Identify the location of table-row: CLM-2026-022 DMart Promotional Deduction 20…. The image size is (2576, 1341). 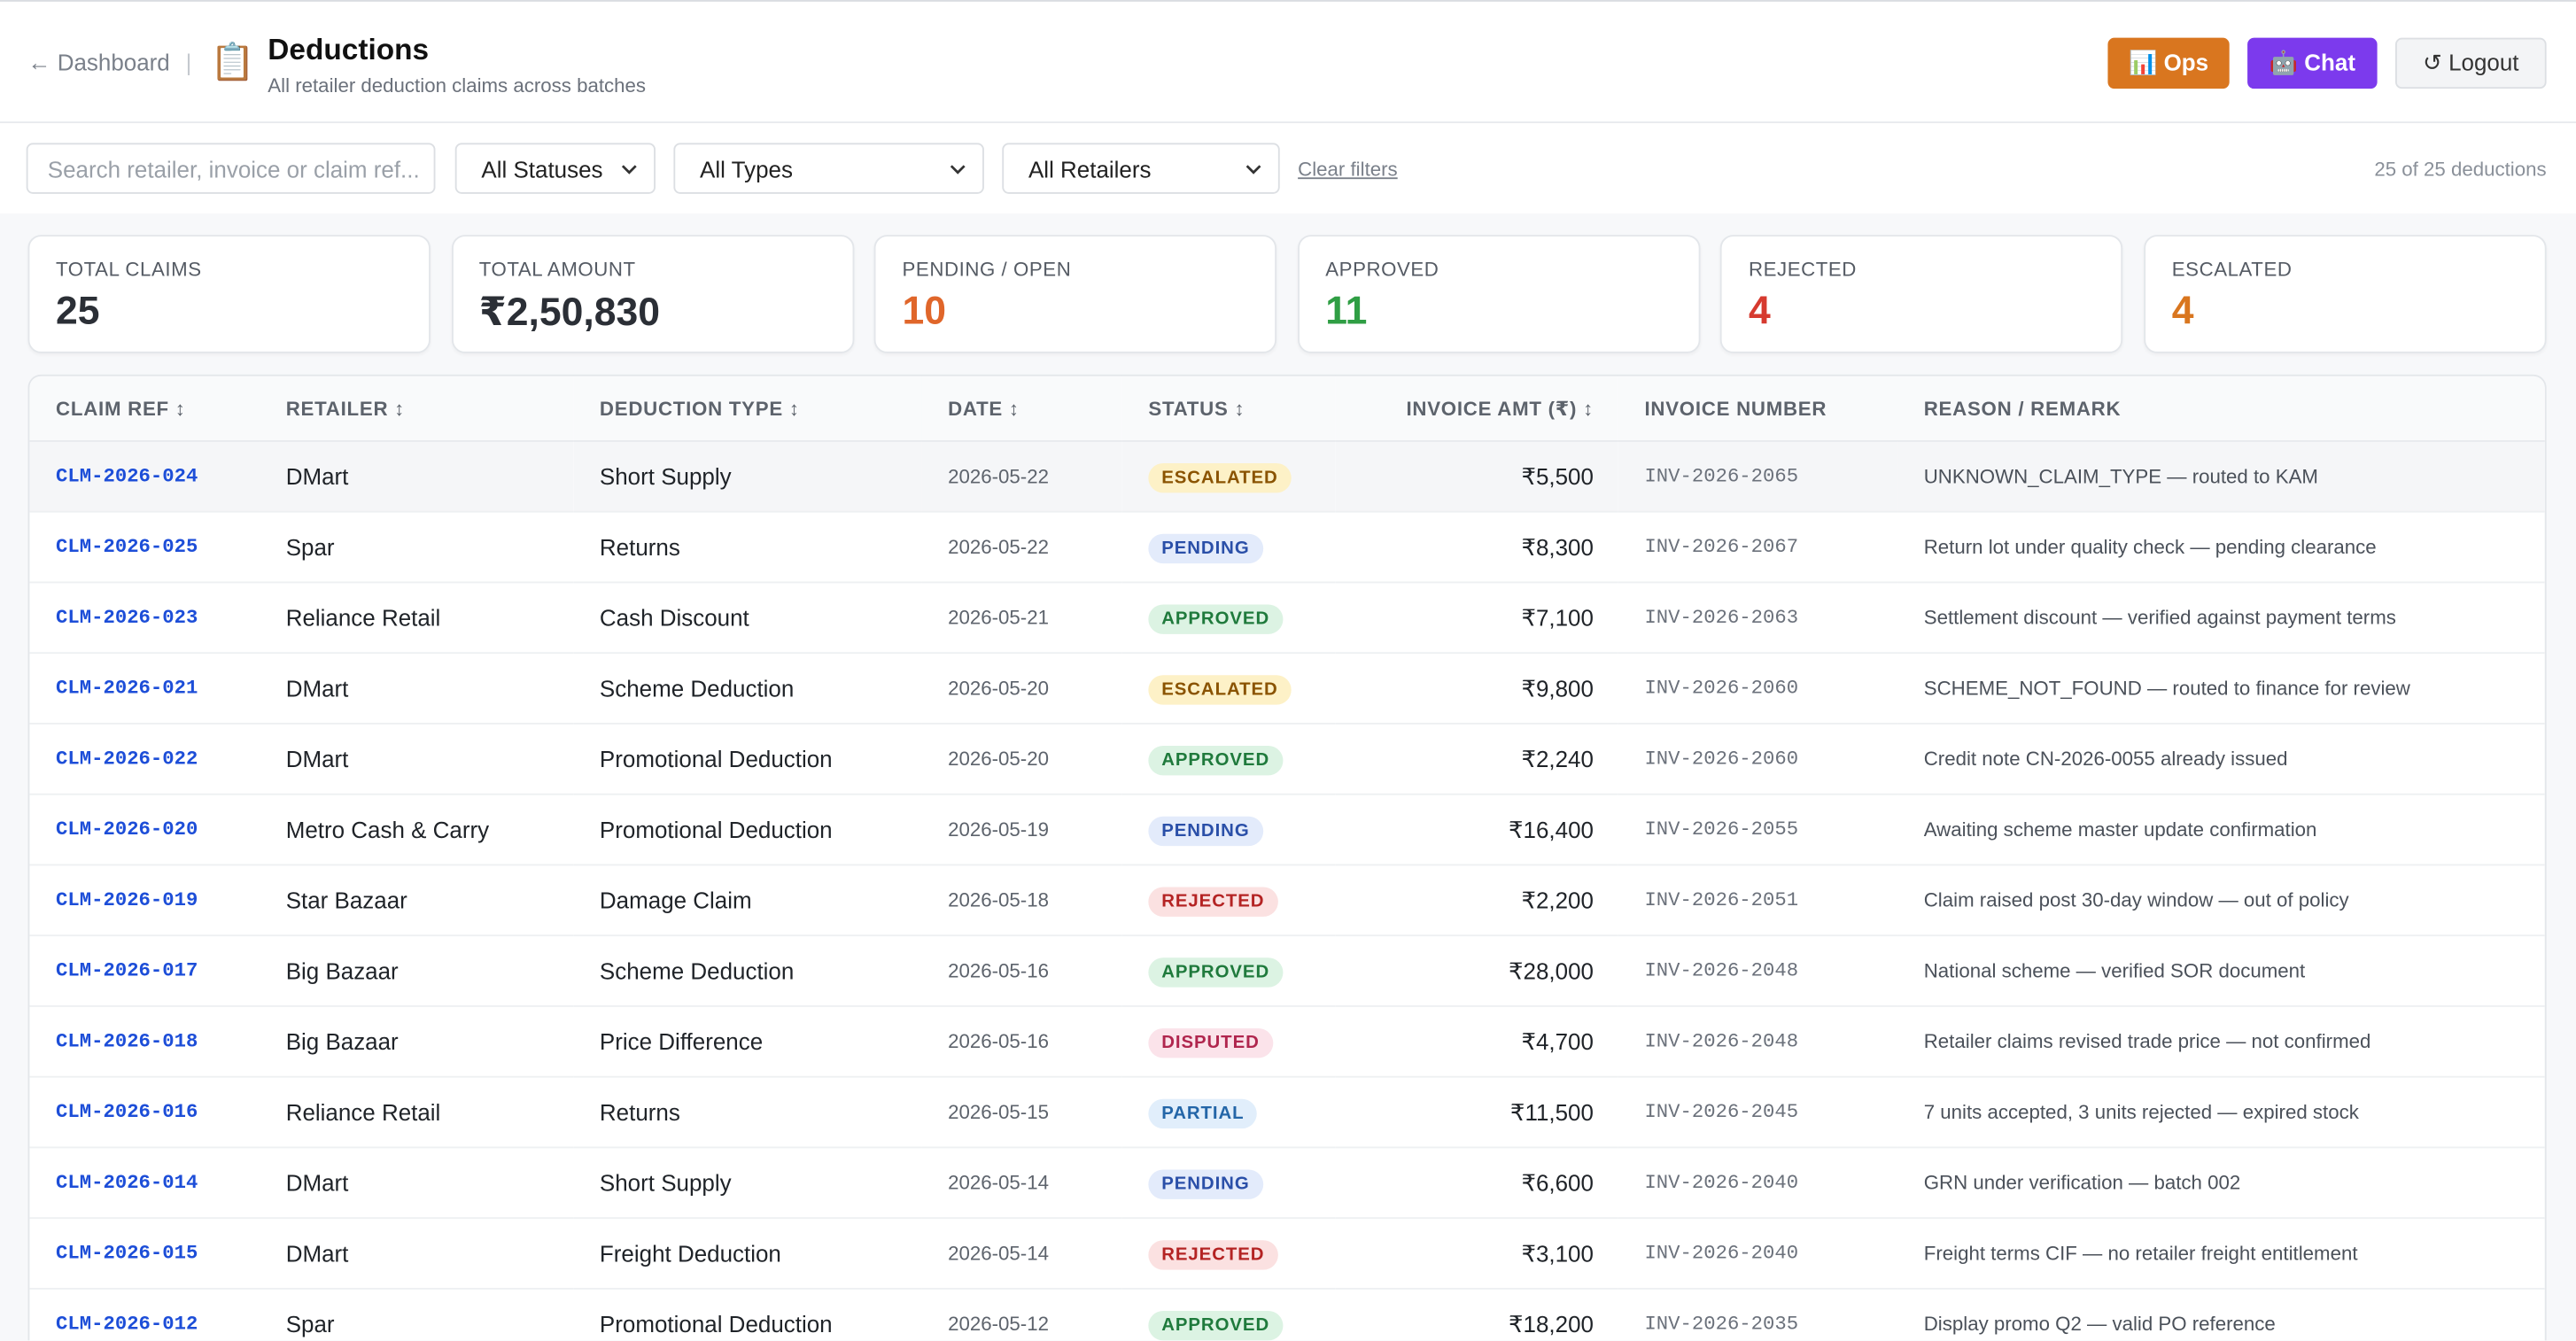
(1287, 759).